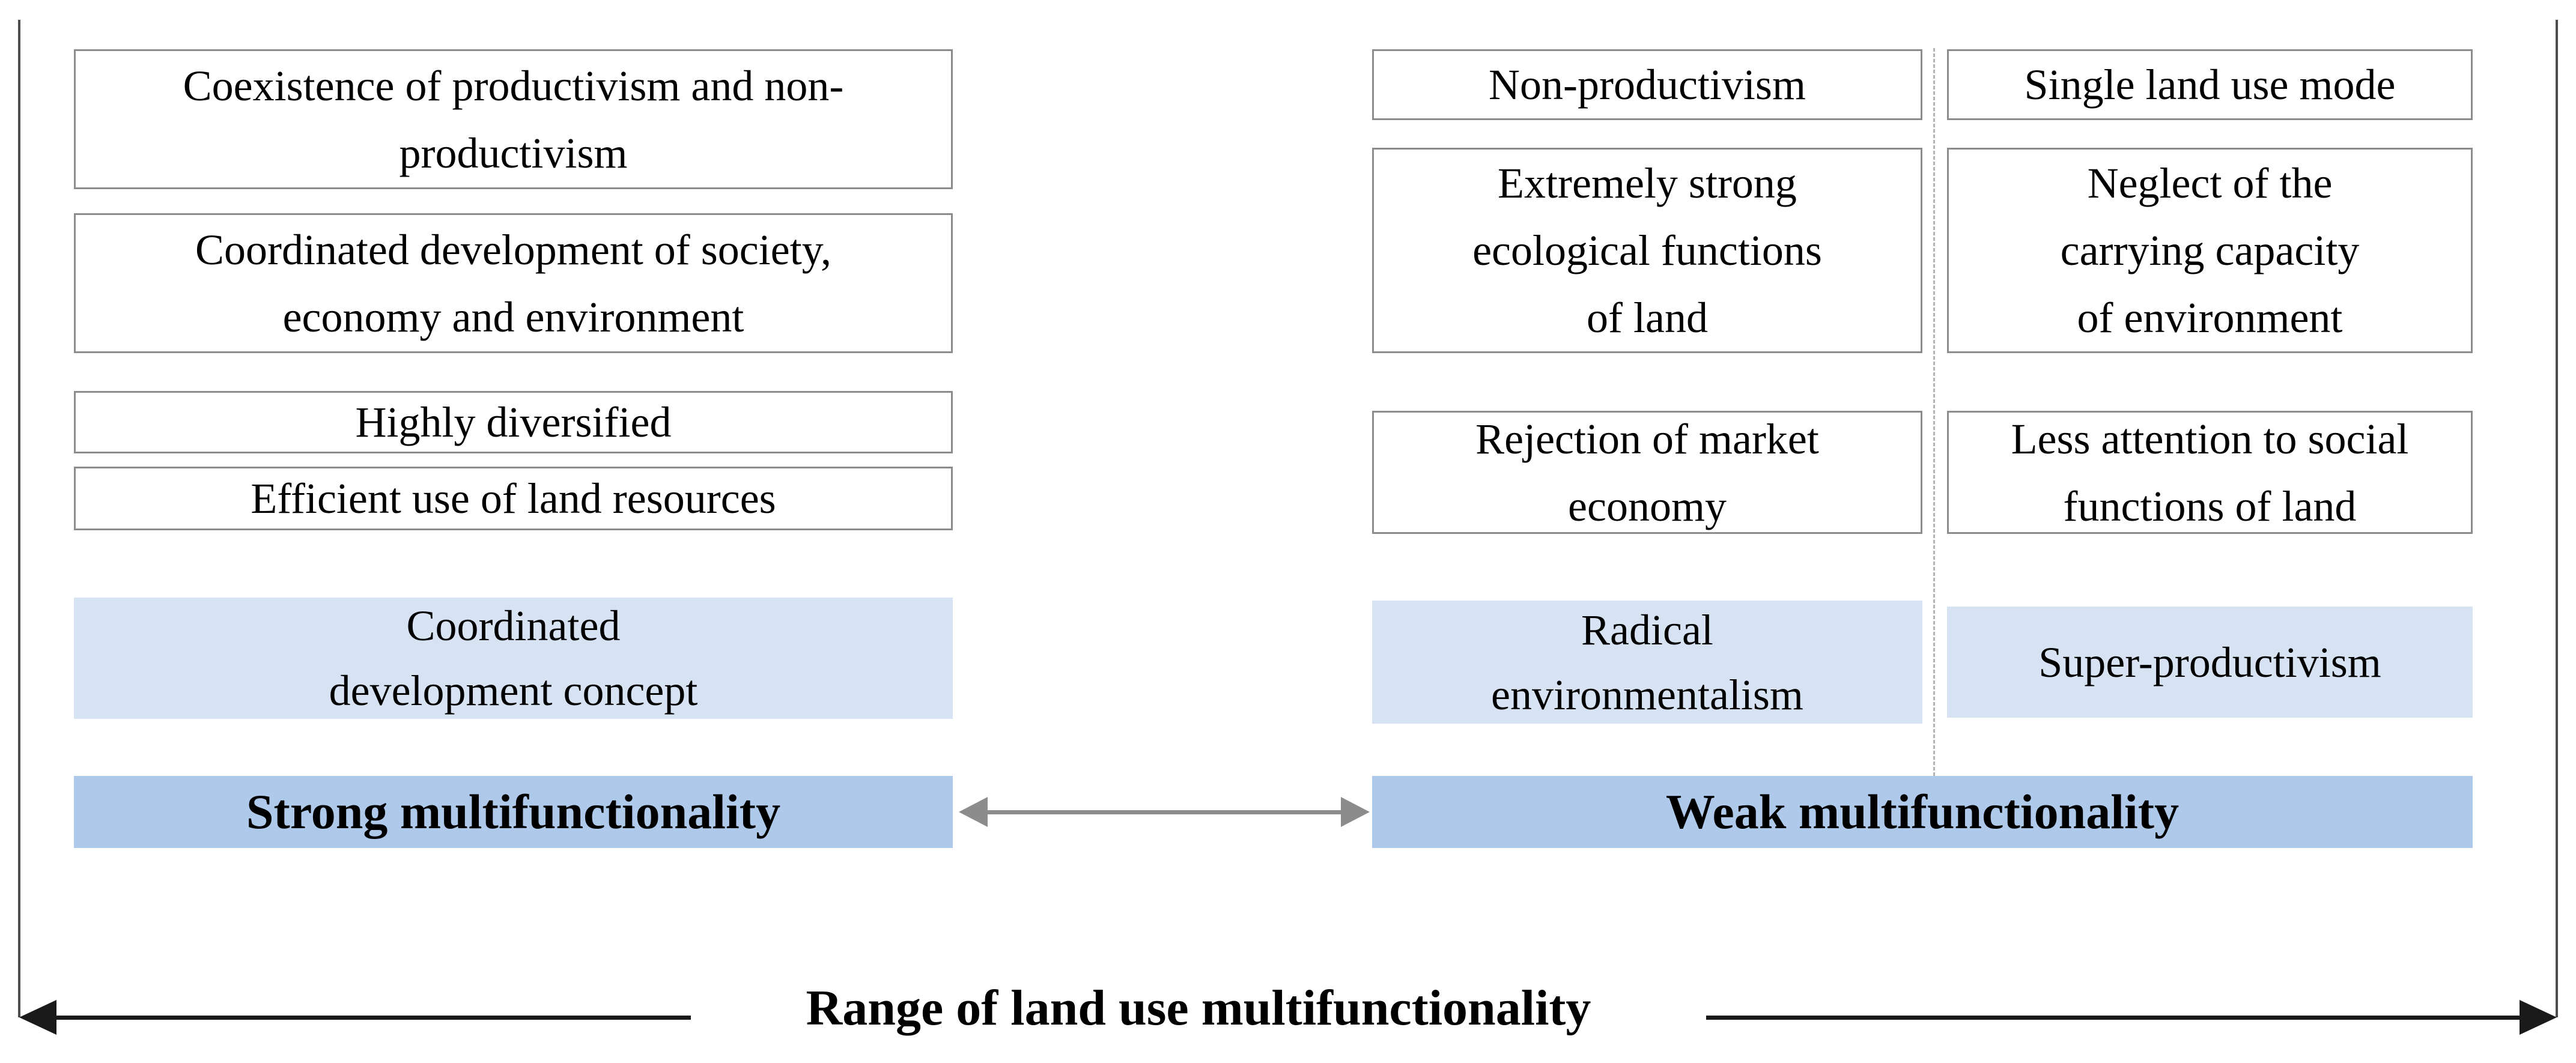 This screenshot has width=2576, height=1063. Describe the element at coordinates (513, 658) in the screenshot. I see `concept-coordinated-development: Coordinated development concept` at that location.